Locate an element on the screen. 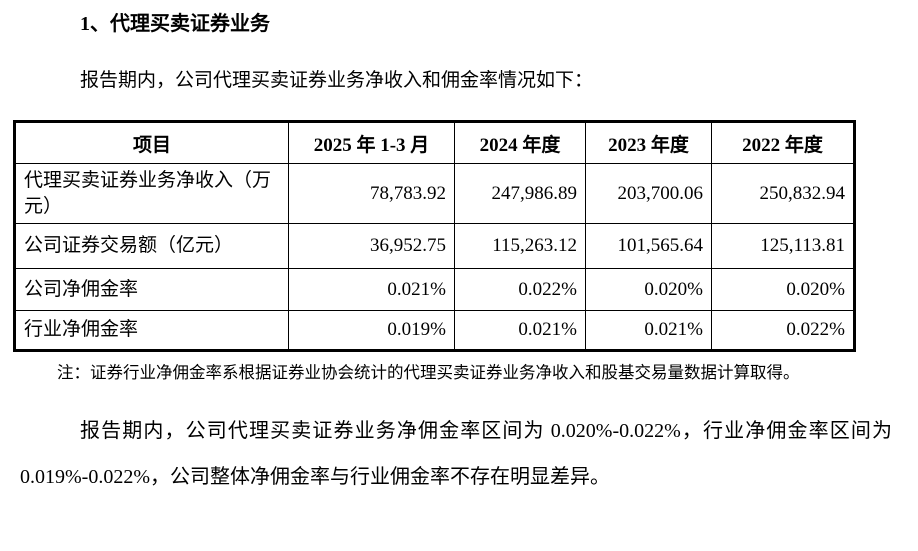 The height and width of the screenshot is (551, 918). section-title: 1、代理买卖证券业务 is located at coordinates (175, 24).